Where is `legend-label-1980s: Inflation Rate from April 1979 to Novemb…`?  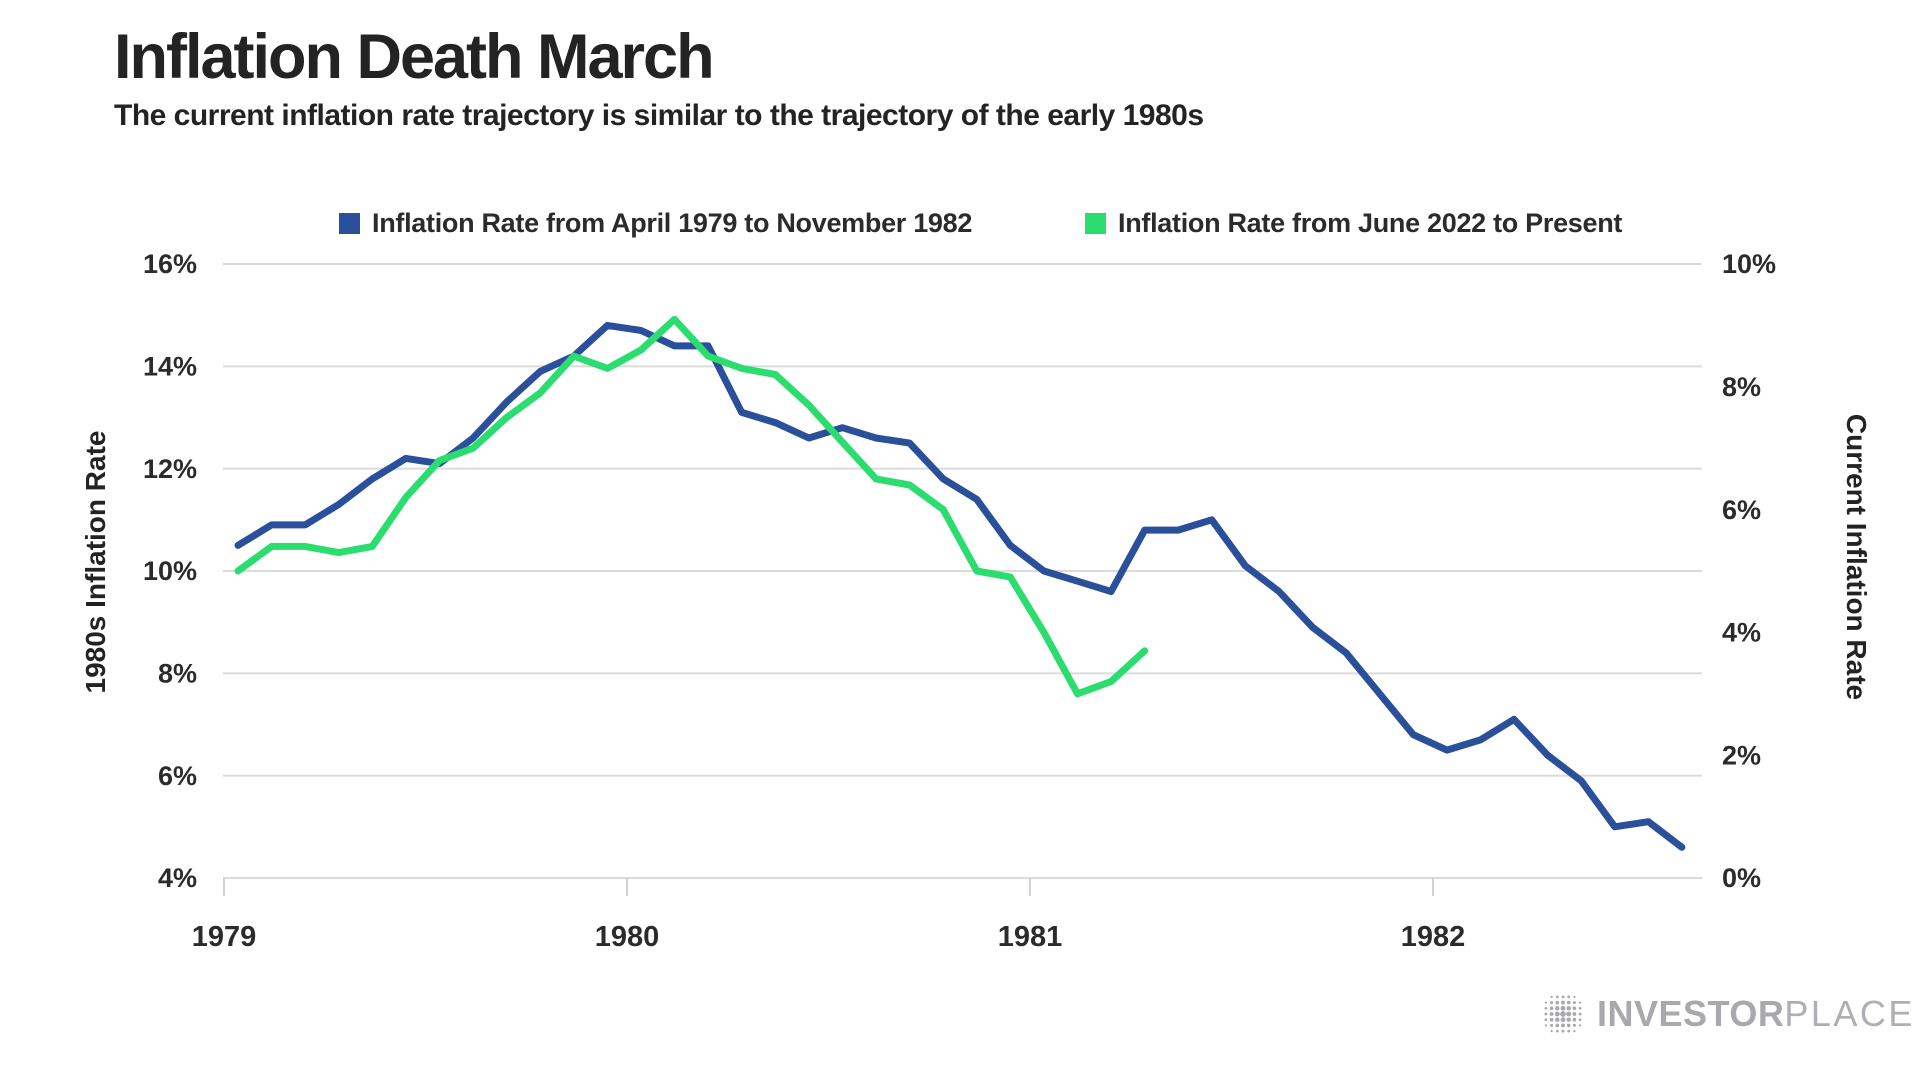 legend-label-1980s: Inflation Rate from April 1979 to Novemb… is located at coordinates (672, 223).